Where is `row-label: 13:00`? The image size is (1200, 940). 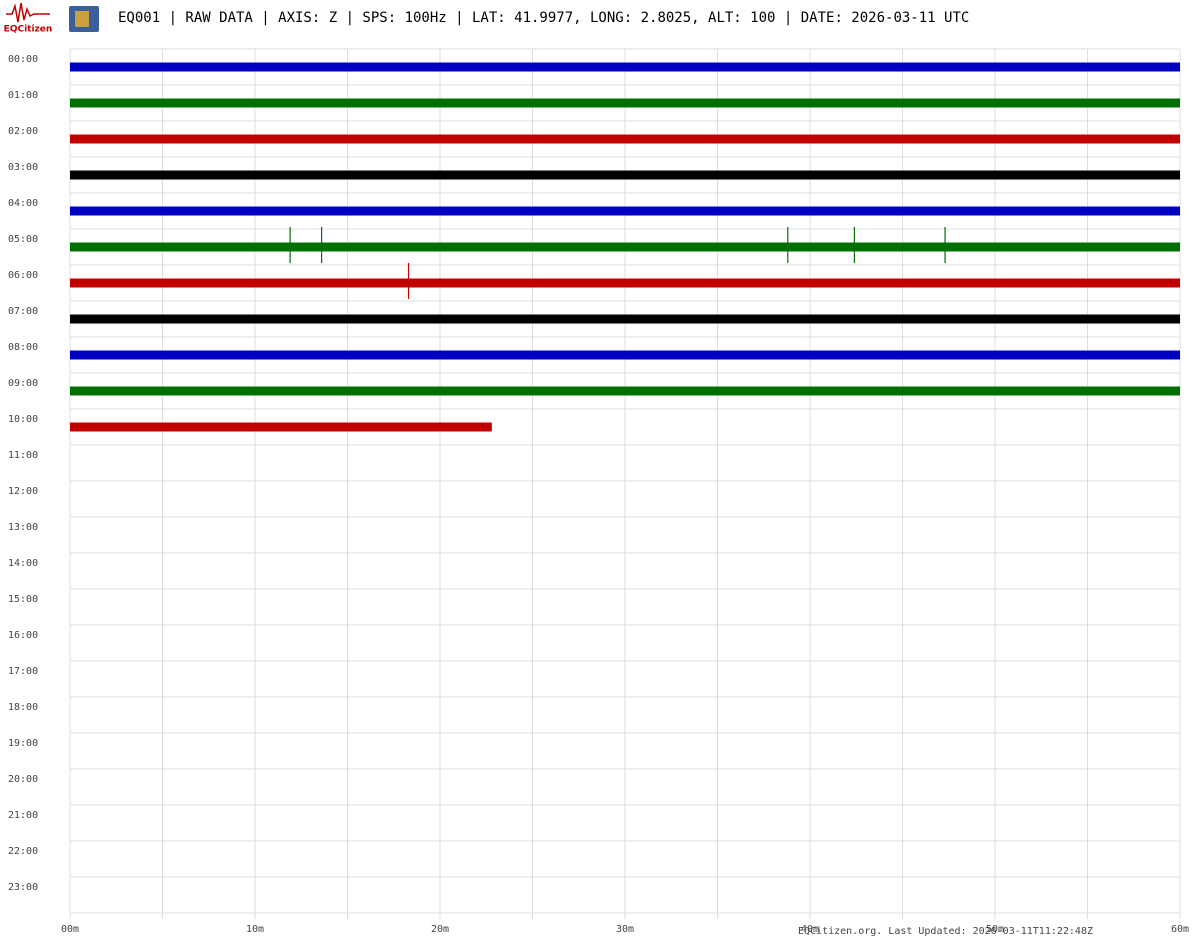 row-label: 13:00 is located at coordinates (23, 527).